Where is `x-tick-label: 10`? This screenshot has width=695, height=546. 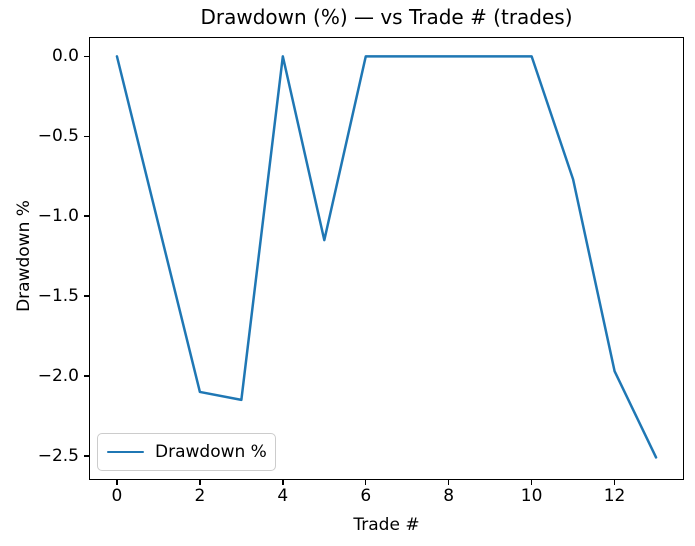
x-tick-label: 10 is located at coordinates (531, 496).